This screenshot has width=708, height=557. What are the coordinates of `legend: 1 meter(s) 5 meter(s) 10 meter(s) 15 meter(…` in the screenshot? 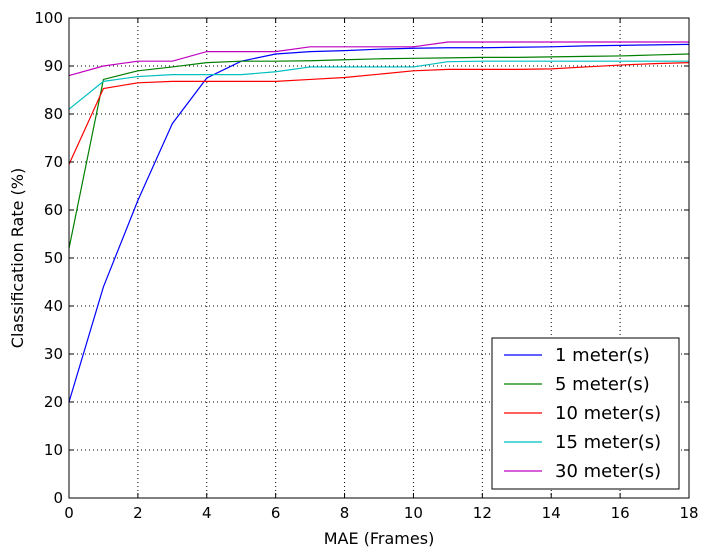 It's located at (585, 413).